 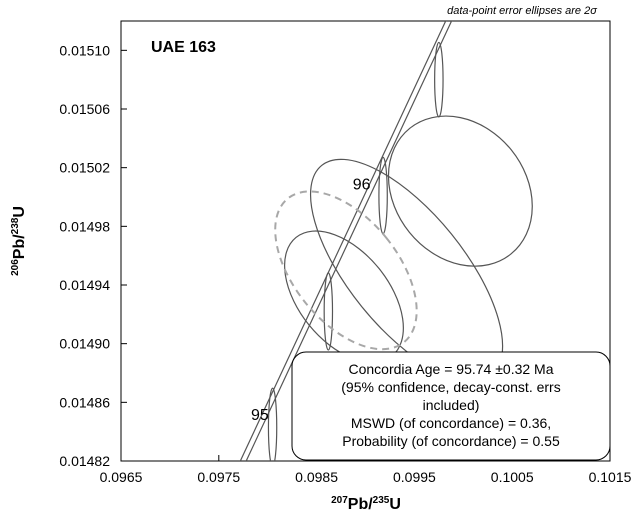 What do you see at coordinates (460, 191) in the screenshot?
I see `data-point-error-ellipse` at bounding box center [460, 191].